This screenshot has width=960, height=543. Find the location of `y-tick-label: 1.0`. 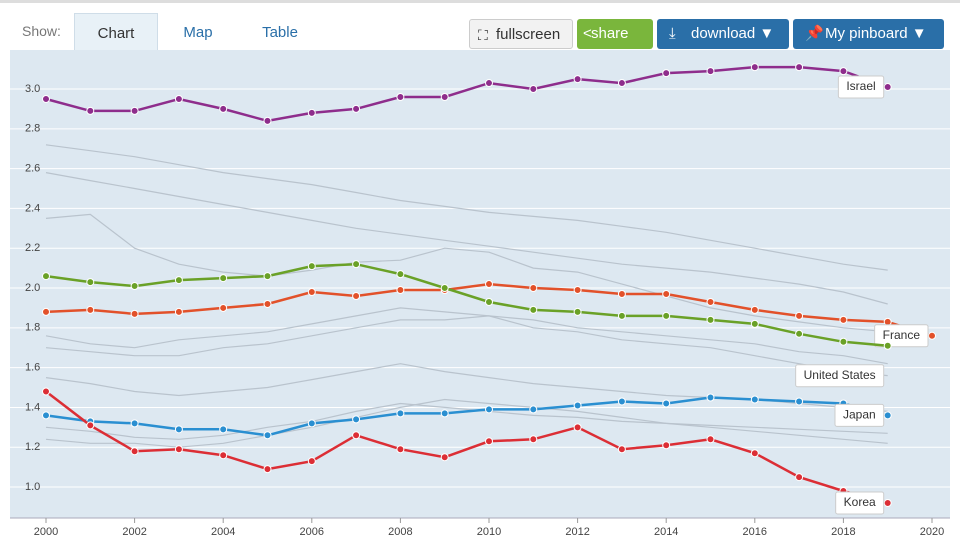

y-tick-label: 1.0 is located at coordinates (32, 487).